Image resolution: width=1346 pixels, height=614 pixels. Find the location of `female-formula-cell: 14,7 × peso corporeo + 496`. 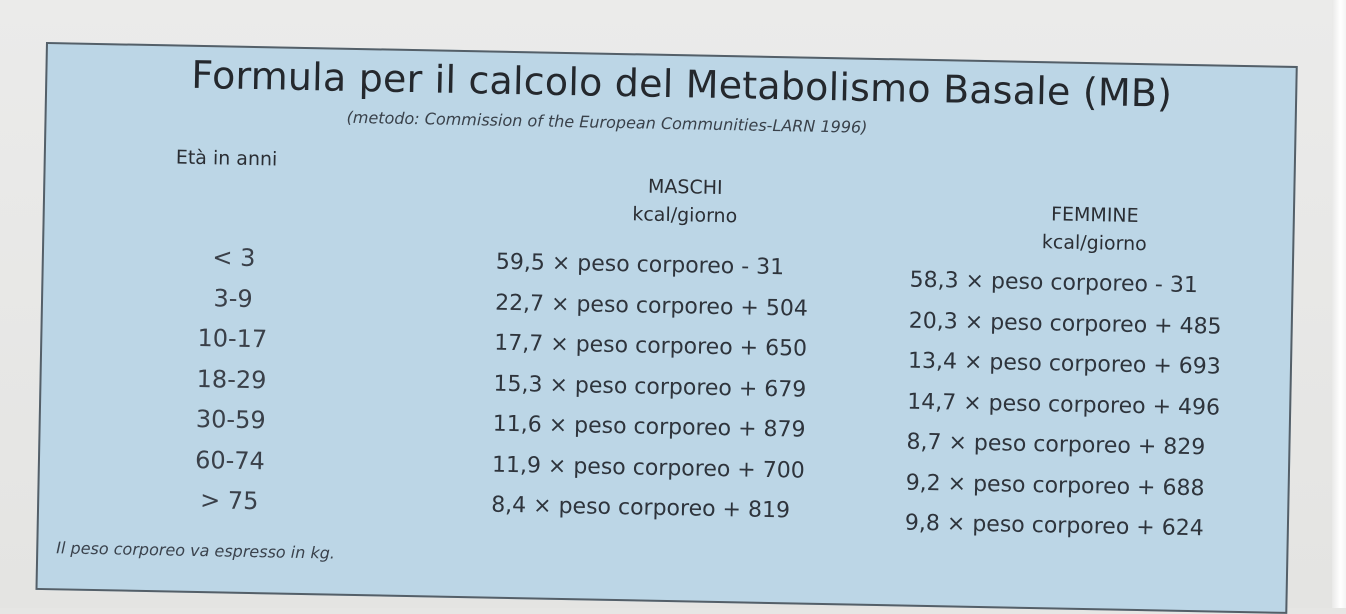

female-formula-cell: 14,7 × peso corporeo + 496 is located at coordinates (1064, 405).